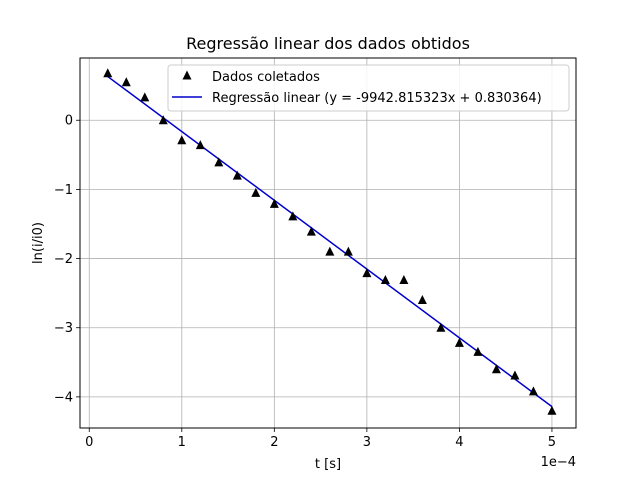 This screenshot has height=484, width=640. What do you see at coordinates (187, 75) in the screenshot?
I see `legend-triangle-marker` at bounding box center [187, 75].